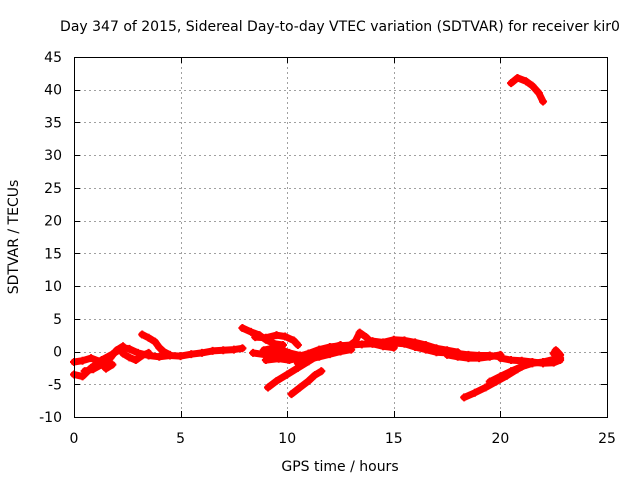 This screenshot has width=640, height=480. Describe the element at coordinates (53, 58) in the screenshot. I see `y-tick-label: 45` at that location.